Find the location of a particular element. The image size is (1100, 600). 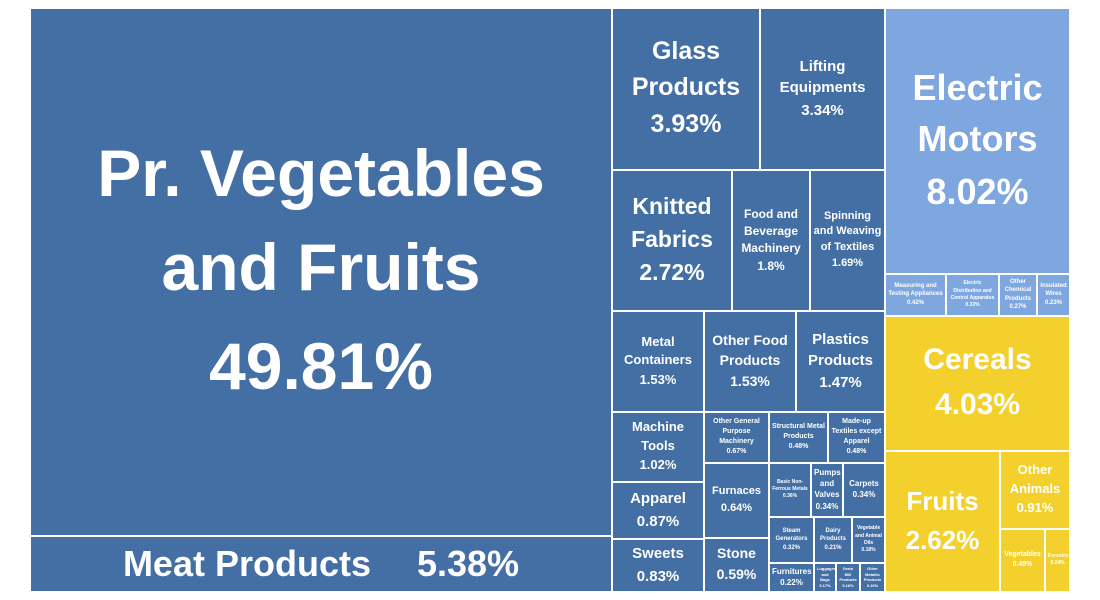

tile-value: 5.38% is located at coordinates (468, 564).